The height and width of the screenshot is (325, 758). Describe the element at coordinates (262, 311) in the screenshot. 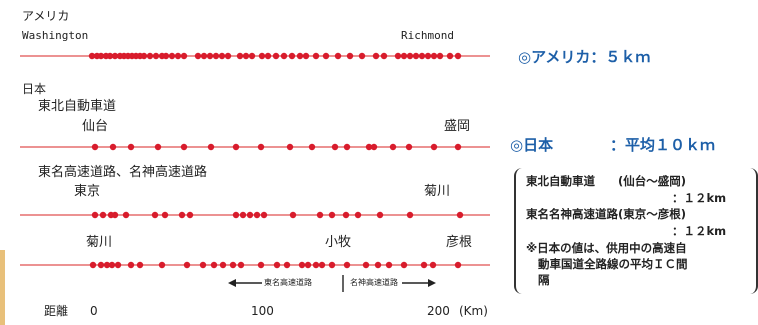

I see `axis-tick-100: 100` at that location.